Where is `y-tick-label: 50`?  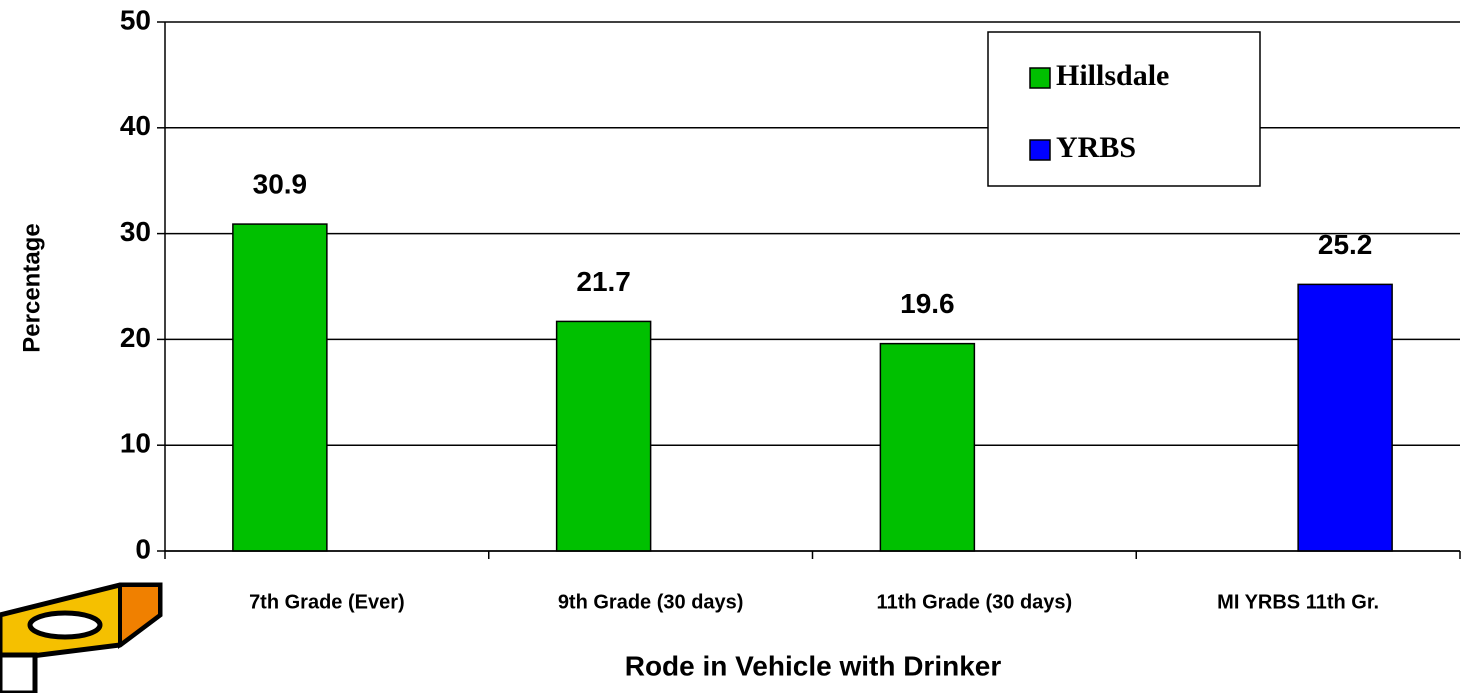
y-tick-label: 50 is located at coordinates (135, 19).